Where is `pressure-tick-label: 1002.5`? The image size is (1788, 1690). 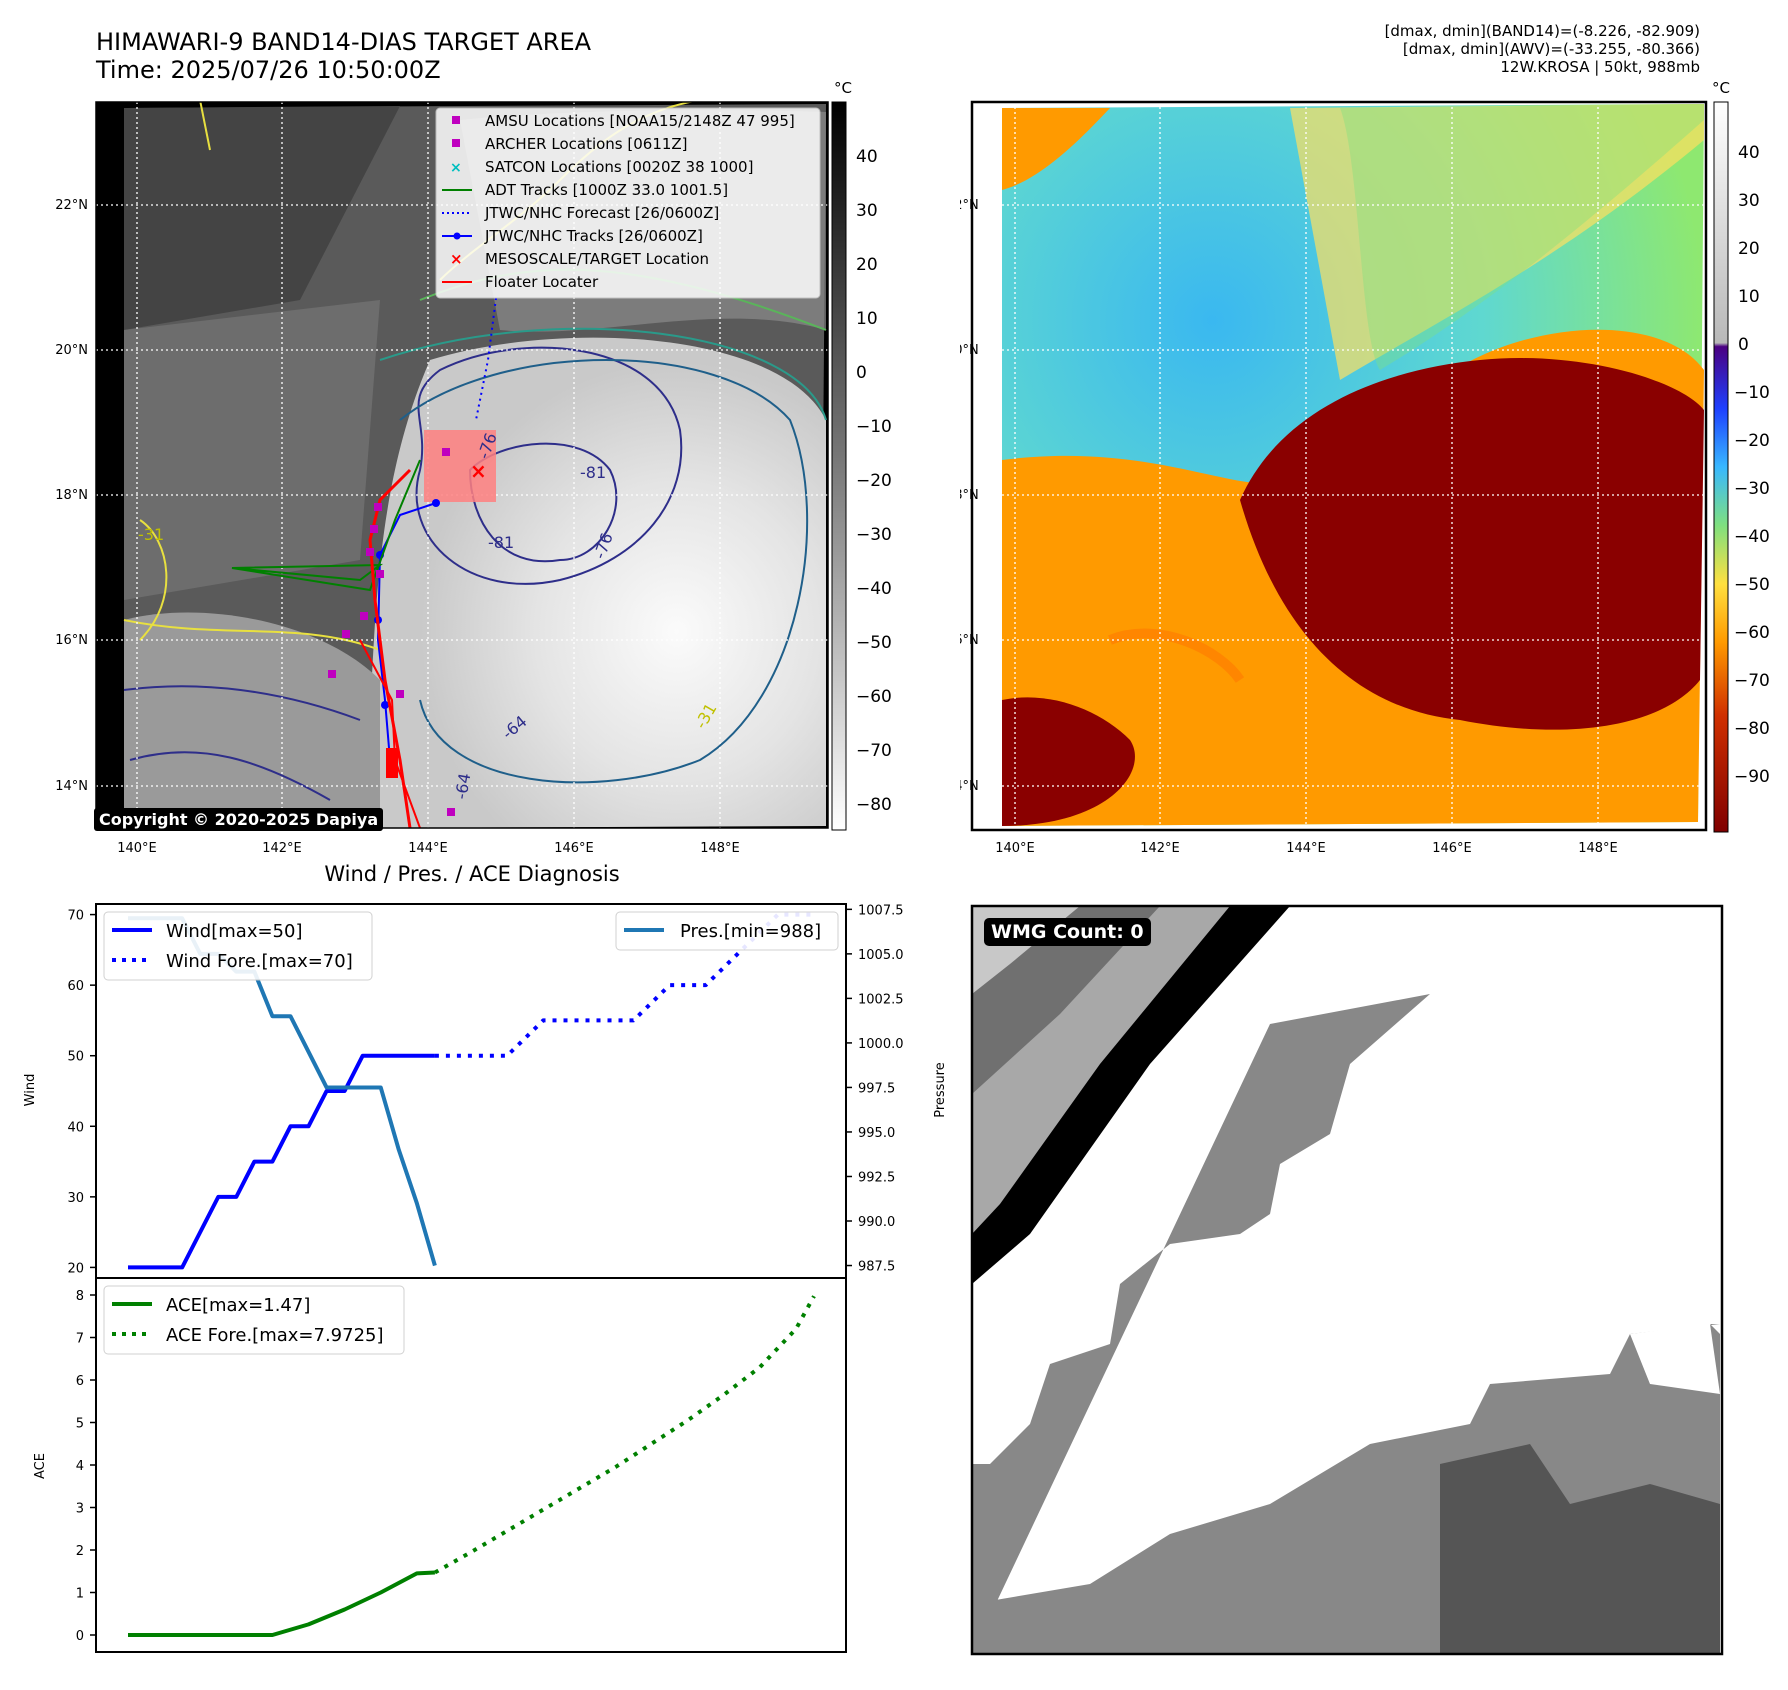 pressure-tick-label: 1002.5 is located at coordinates (881, 999).